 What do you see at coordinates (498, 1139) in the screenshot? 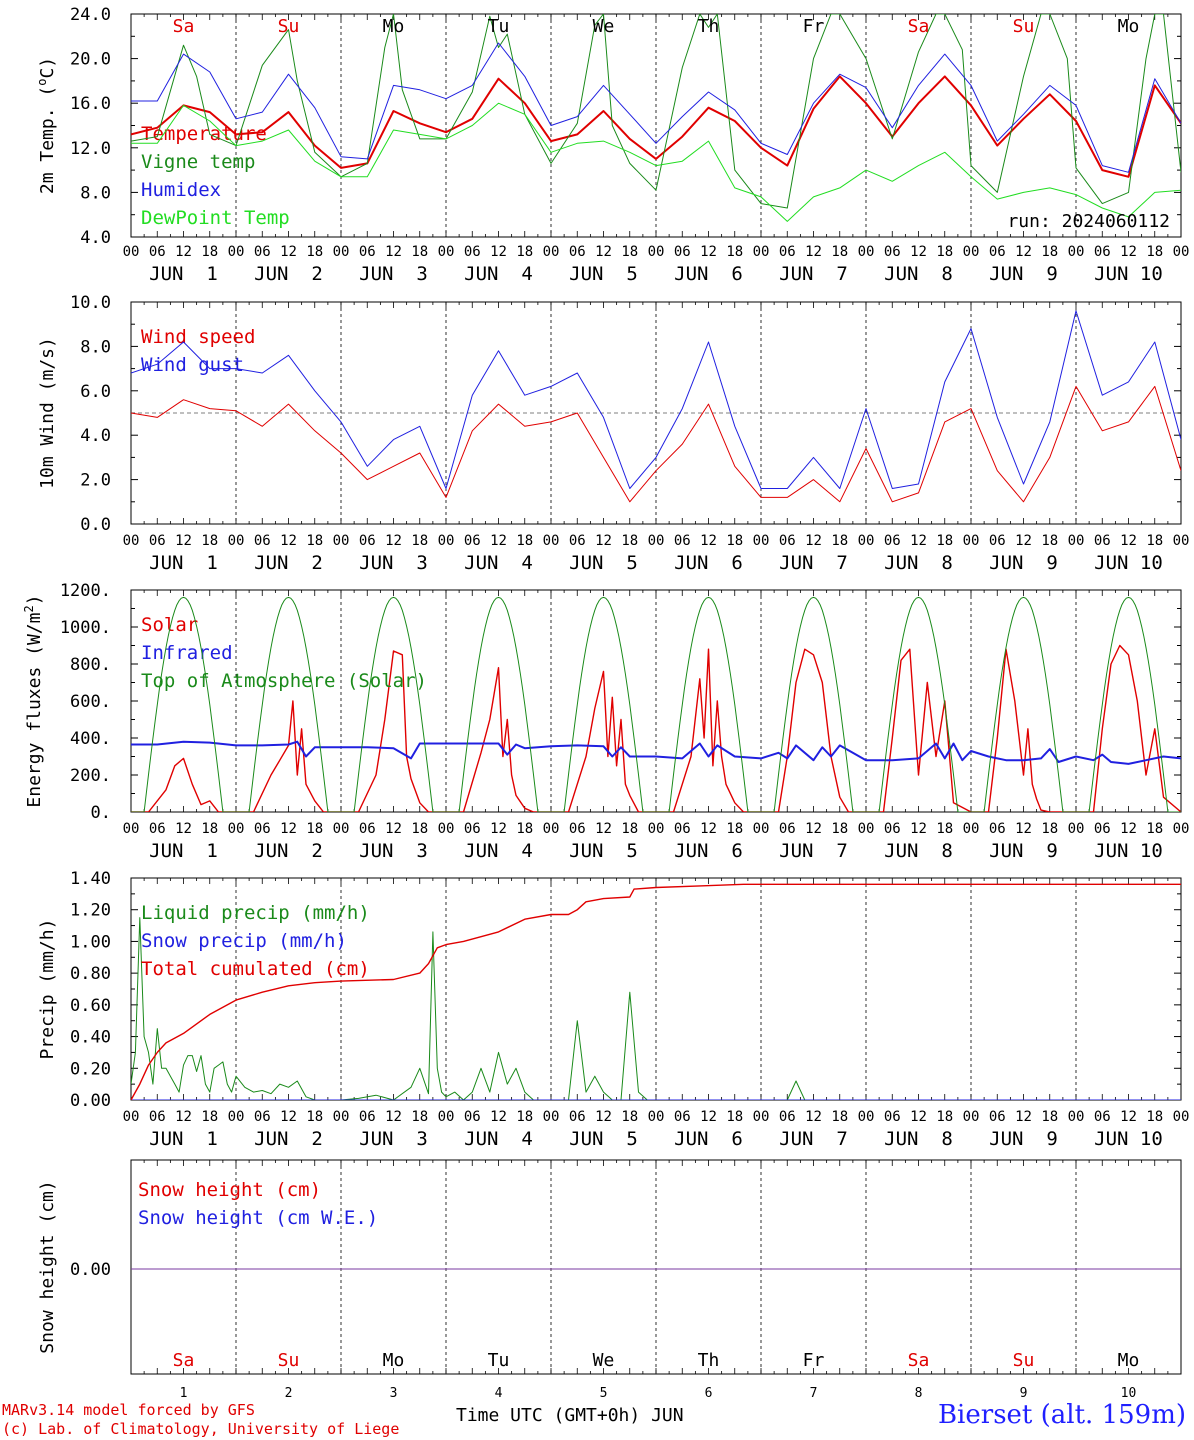
I see `date-label: JUN 4` at bounding box center [498, 1139].